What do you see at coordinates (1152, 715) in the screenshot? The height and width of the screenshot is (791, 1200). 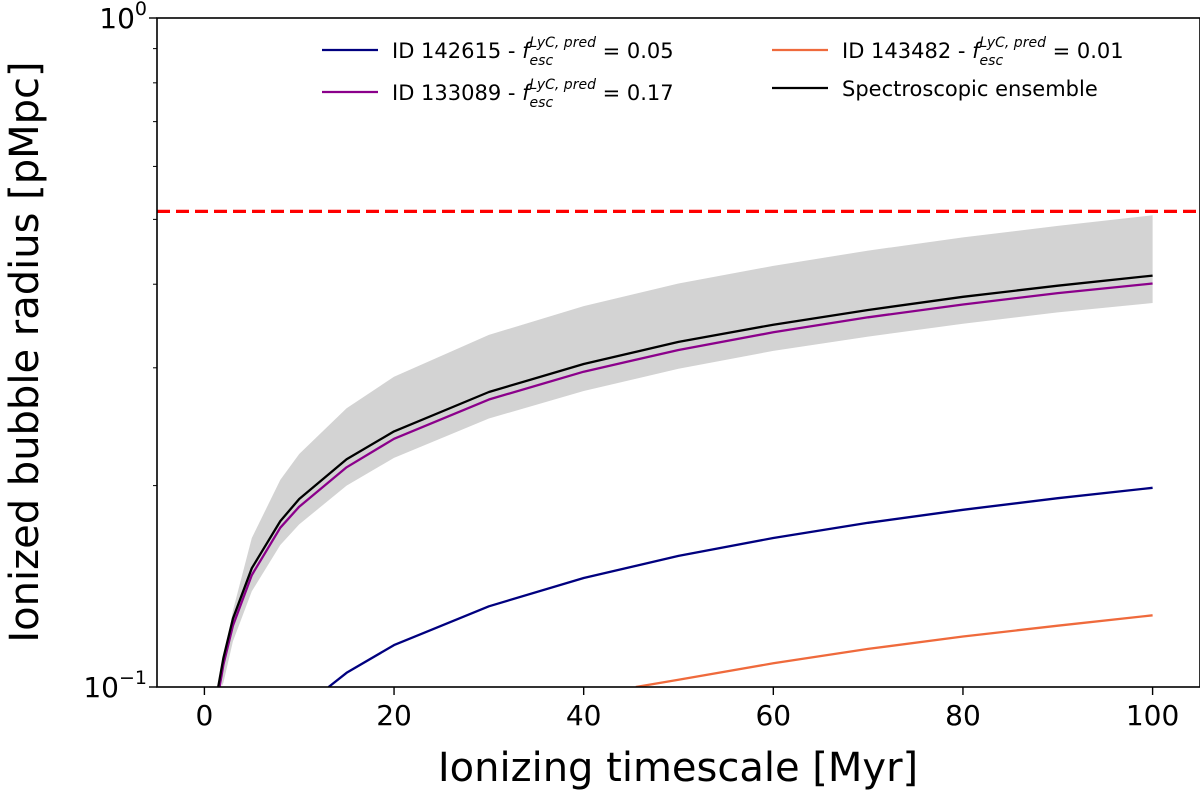 I see `x-tick-label: 100` at bounding box center [1152, 715].